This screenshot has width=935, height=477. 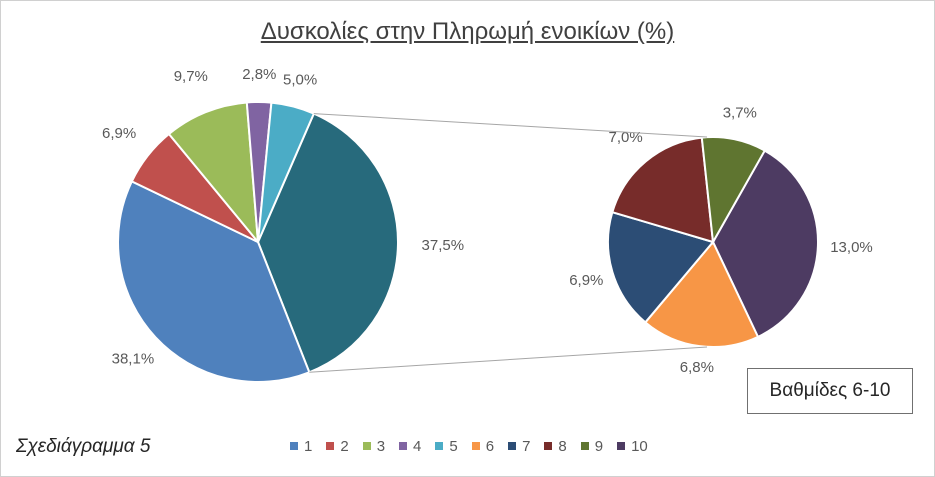 What do you see at coordinates (191, 76) in the screenshot?
I see `primary-label-3: 9,7%` at bounding box center [191, 76].